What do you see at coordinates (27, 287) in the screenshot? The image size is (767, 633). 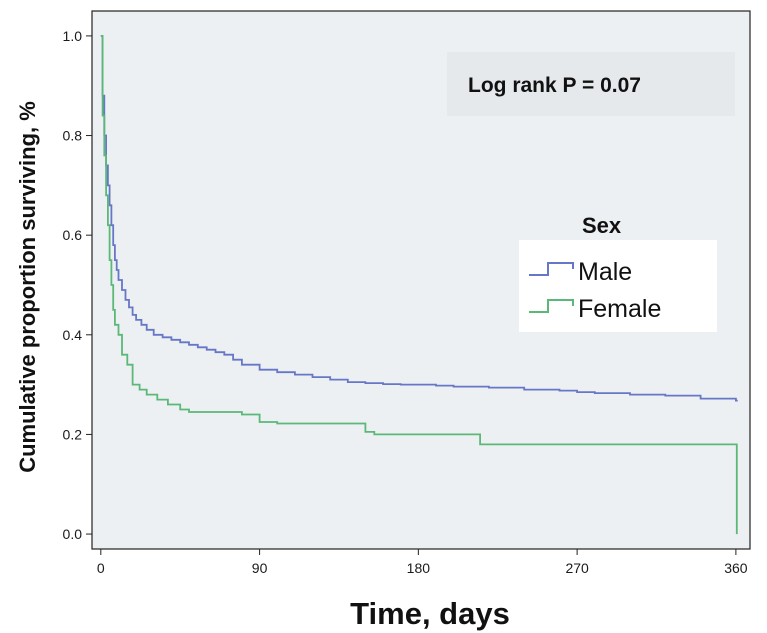 I see `y-axis-title: Cumulative proportion surviving, %` at bounding box center [27, 287].